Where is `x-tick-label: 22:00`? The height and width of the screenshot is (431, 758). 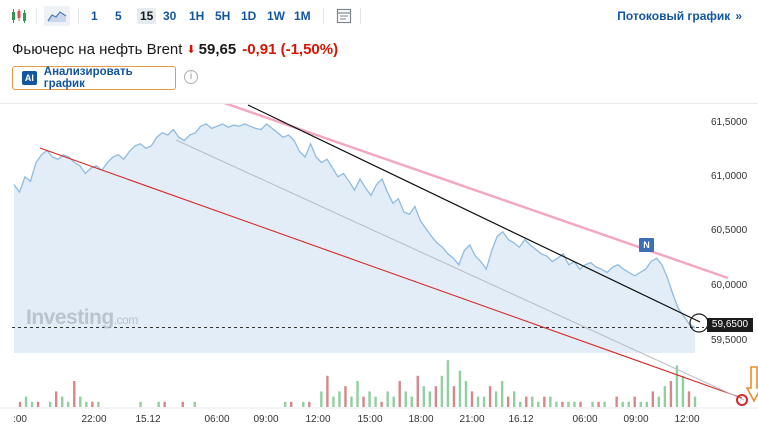
x-tick-label: 22:00 is located at coordinates (94, 419).